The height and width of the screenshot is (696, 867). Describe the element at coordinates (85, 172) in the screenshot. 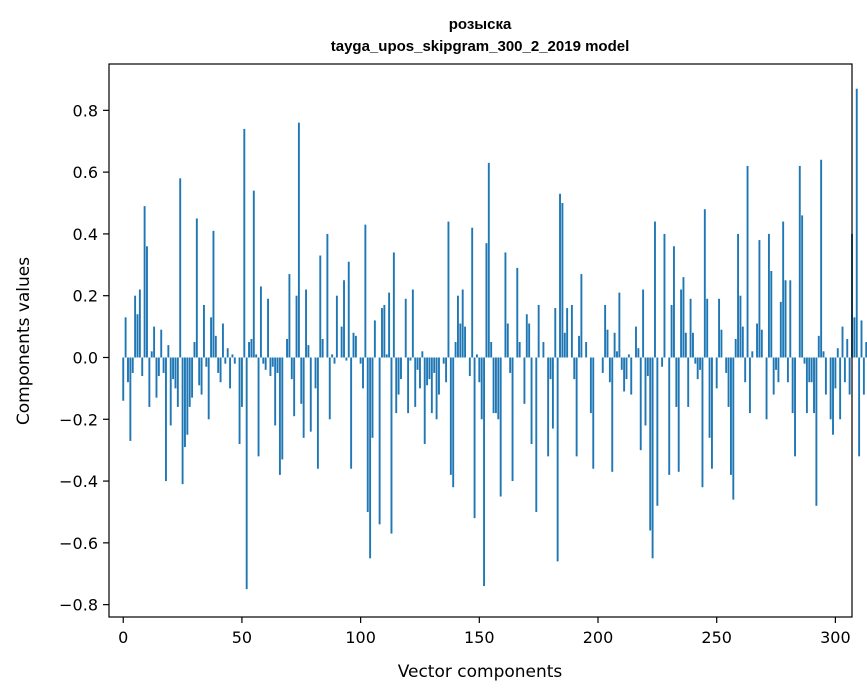

I see `y-tick-label: 0.6` at that location.